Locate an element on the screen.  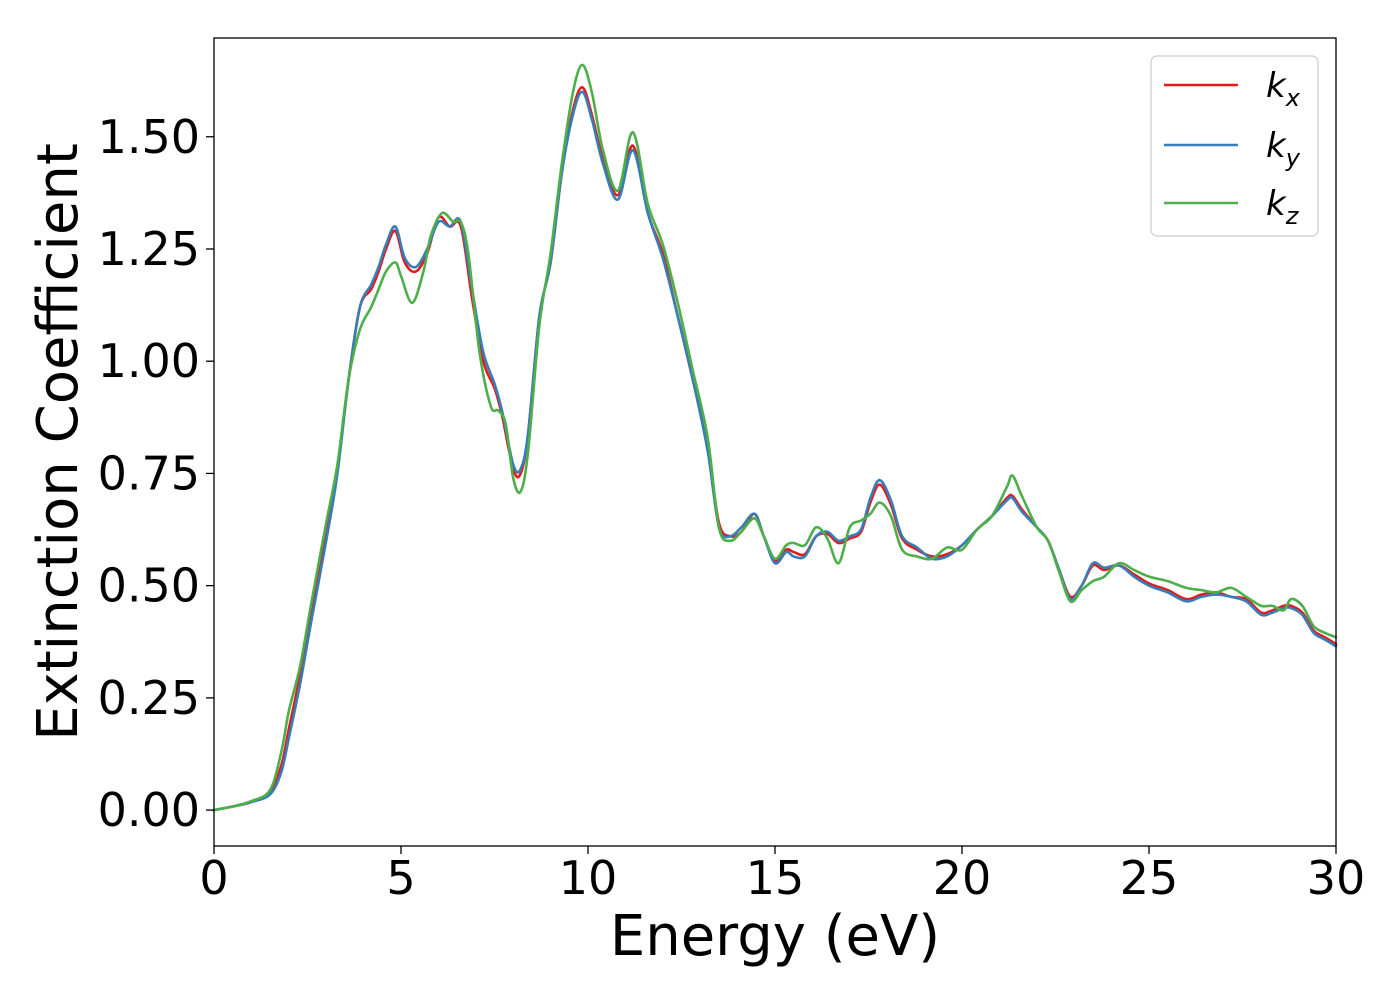
x-axis-label: Energy (eV) is located at coordinates (775, 936).